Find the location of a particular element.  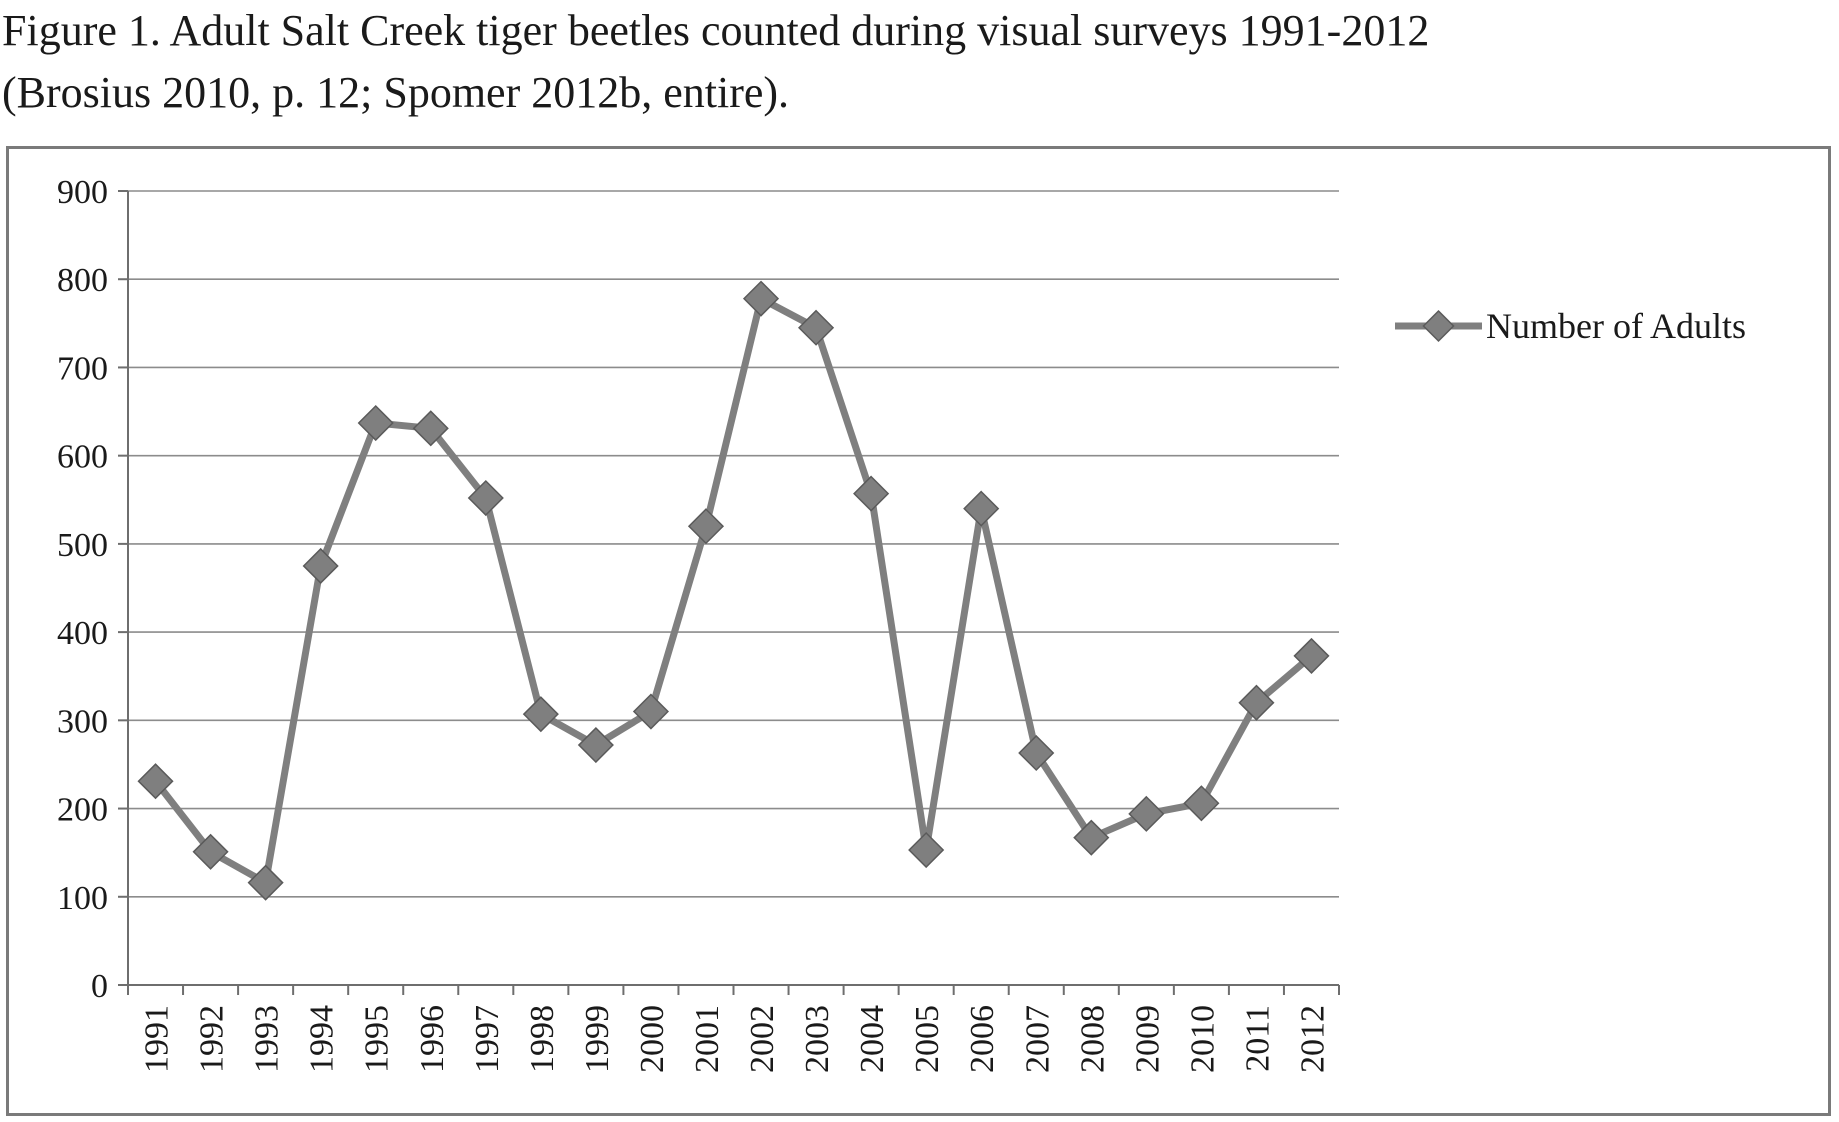

x-tick-label: 2000 is located at coordinates (652, 1039).